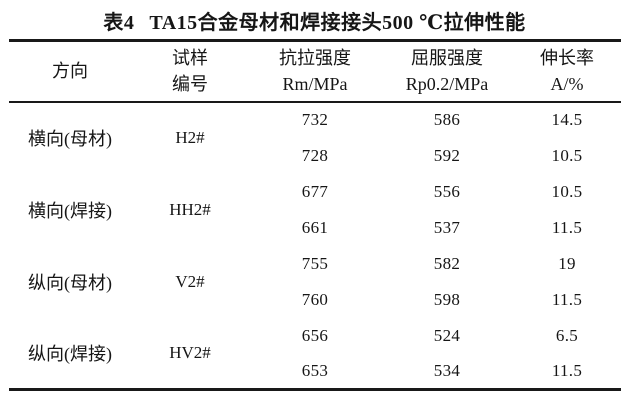 Image resolution: width=629 pixels, height=407 pixels. What do you see at coordinates (447, 263) in the screenshot?
I see `value-cell: 582` at bounding box center [447, 263].